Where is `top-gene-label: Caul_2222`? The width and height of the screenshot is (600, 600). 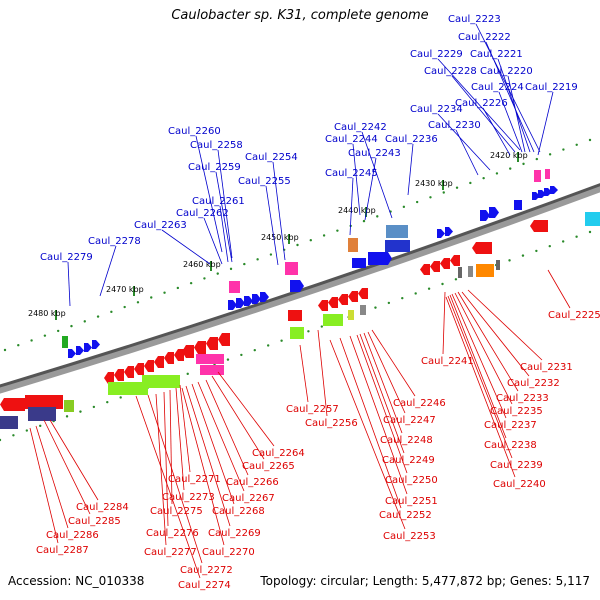 top-gene-label: Caul_2222 is located at coordinates (484, 37).